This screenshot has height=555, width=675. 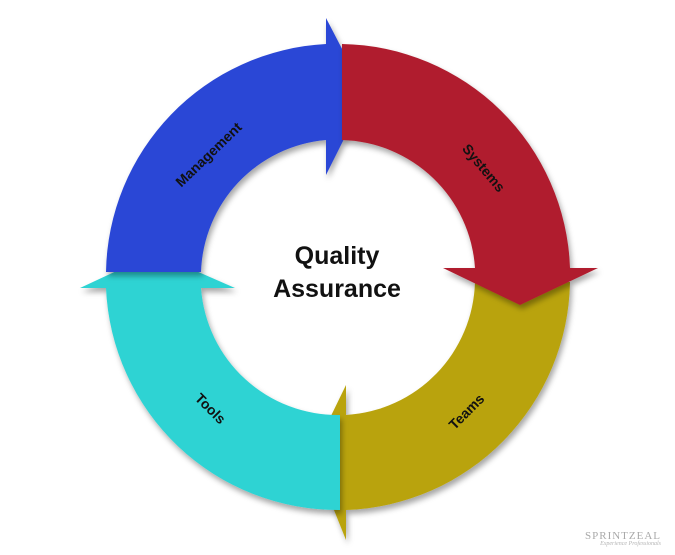 I want to click on watermark-tagline: Experience Professionals, so click(x=630, y=544).